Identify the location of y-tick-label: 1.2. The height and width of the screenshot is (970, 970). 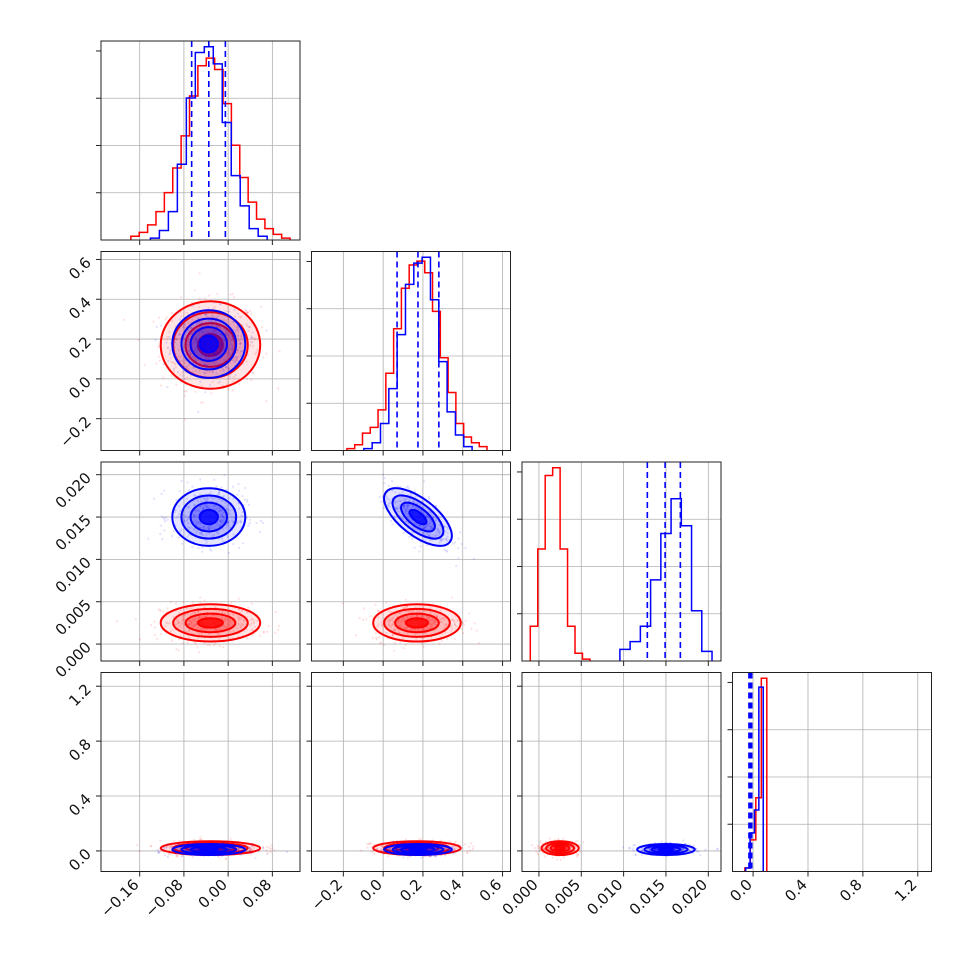
(80, 695).